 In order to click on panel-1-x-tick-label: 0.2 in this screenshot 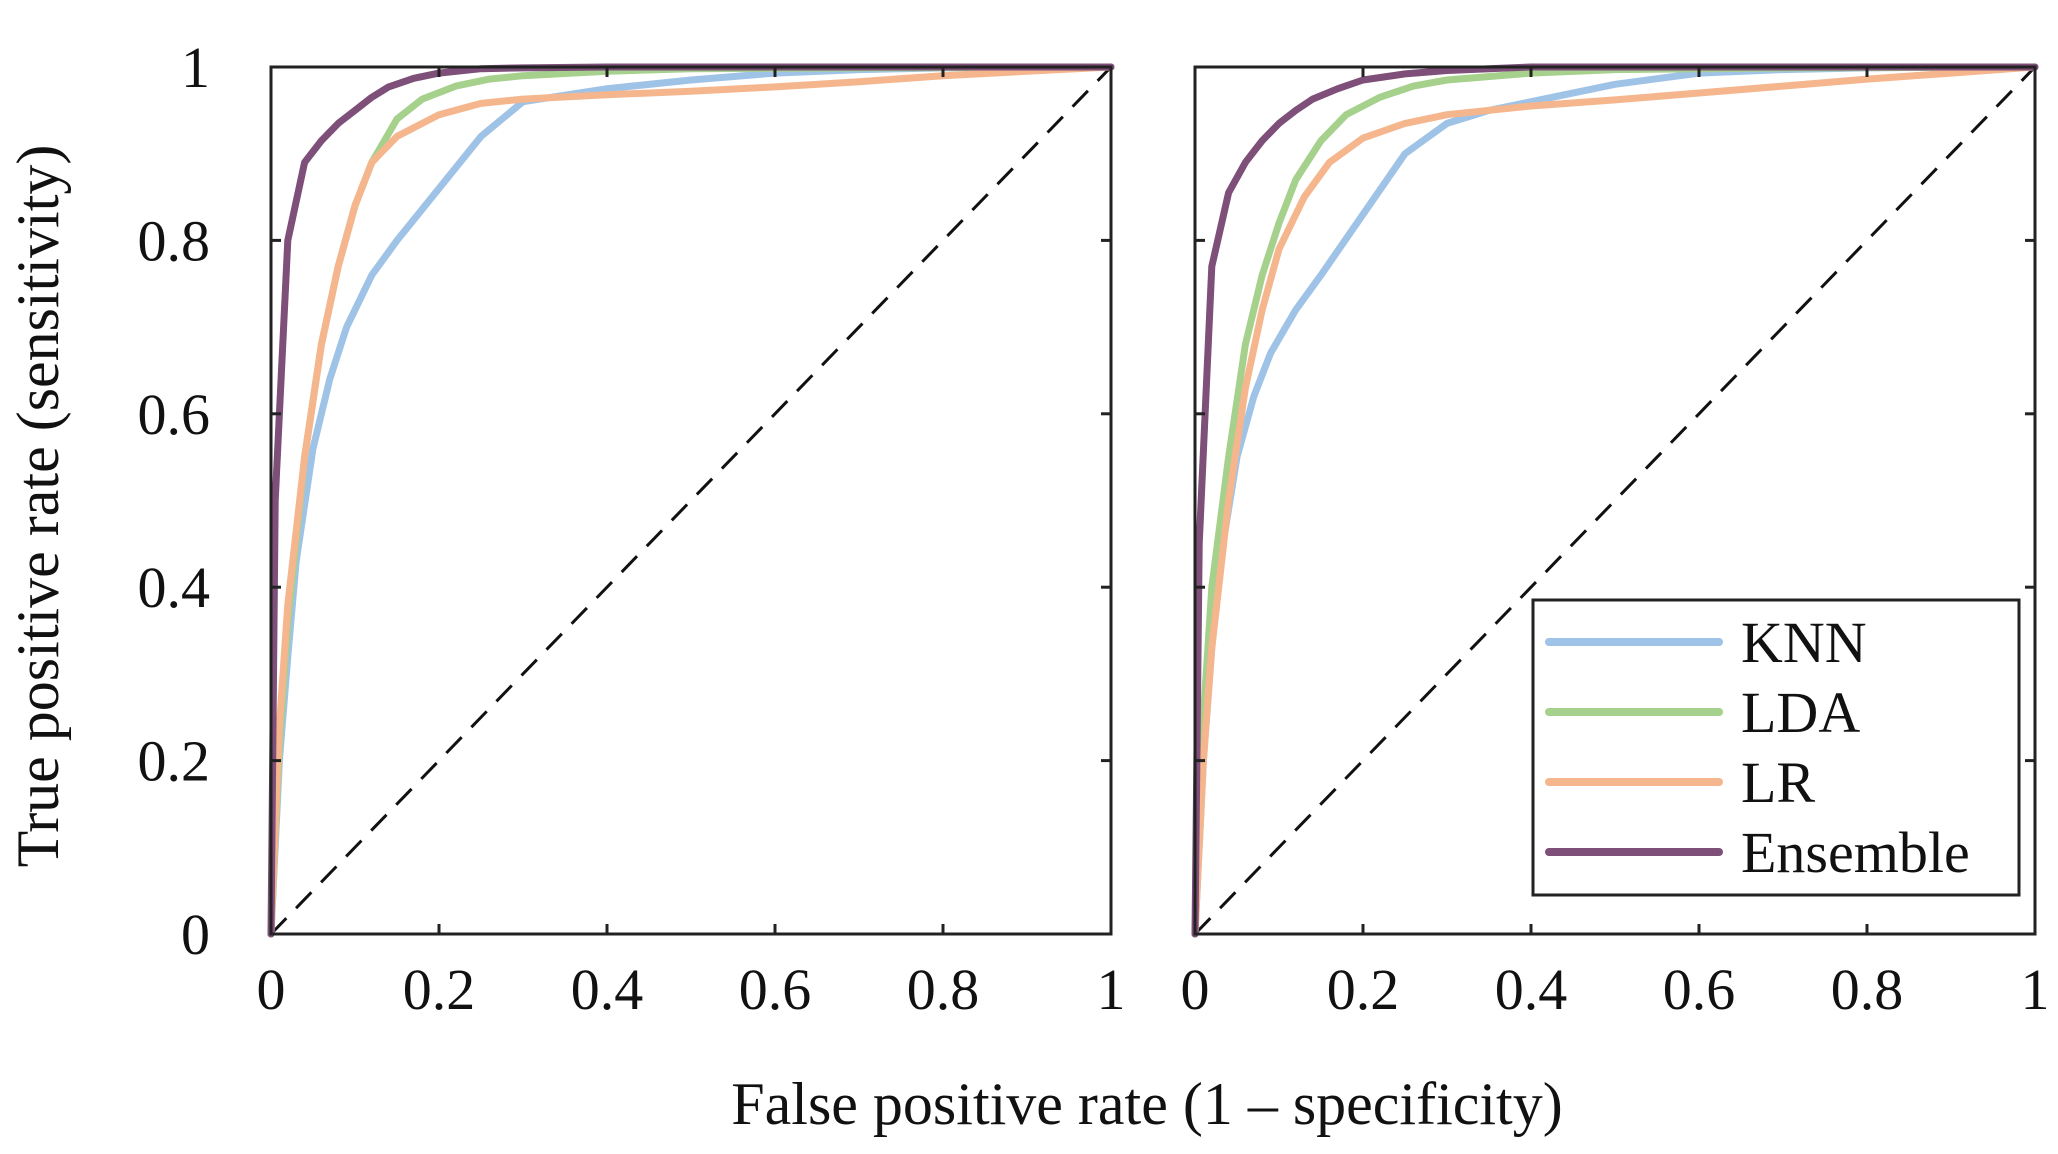, I will do `click(439, 989)`.